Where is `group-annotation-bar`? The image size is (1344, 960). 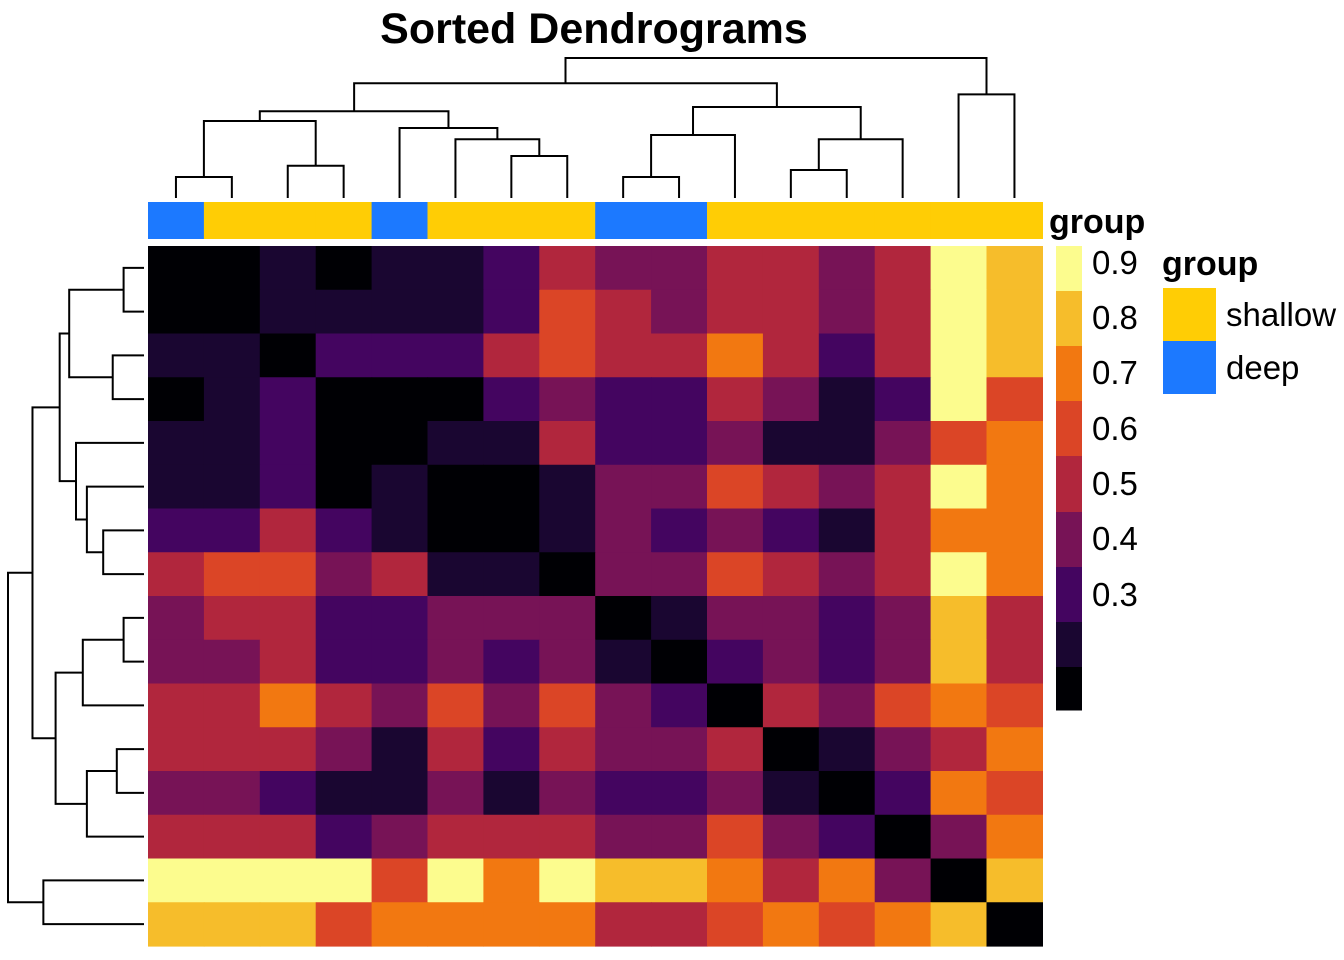 group-annotation-bar is located at coordinates (595, 220).